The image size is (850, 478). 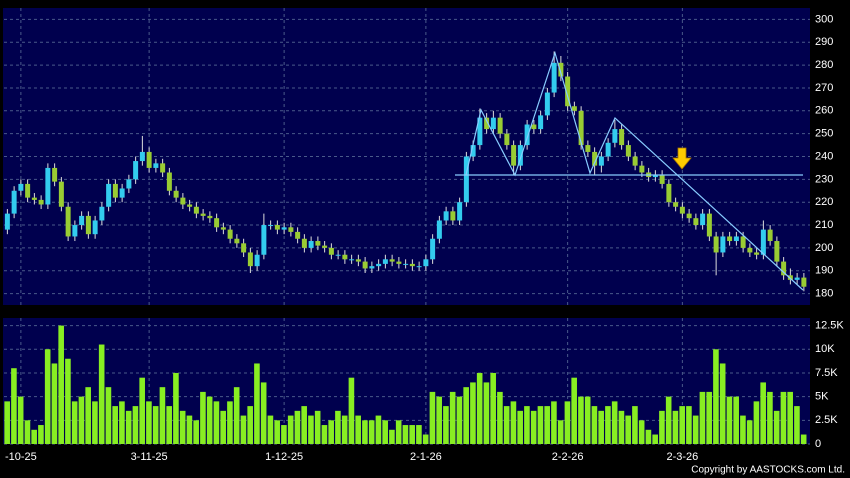 I want to click on y-tick-label: 0, so click(x=818, y=444).